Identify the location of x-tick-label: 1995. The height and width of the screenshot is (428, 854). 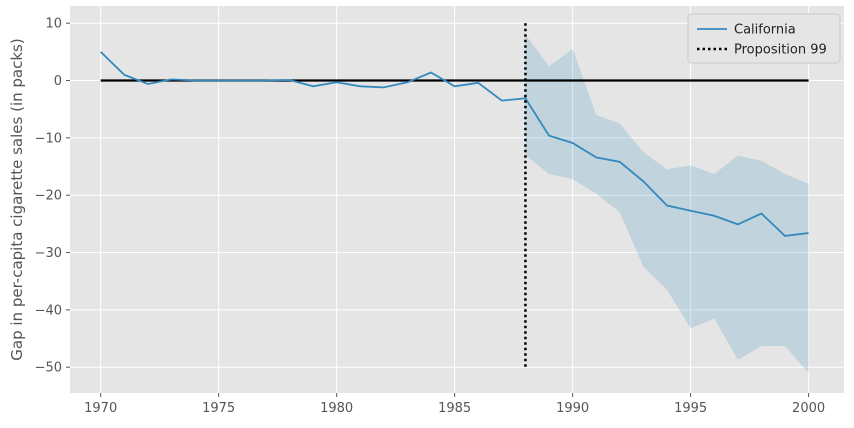
(690, 408).